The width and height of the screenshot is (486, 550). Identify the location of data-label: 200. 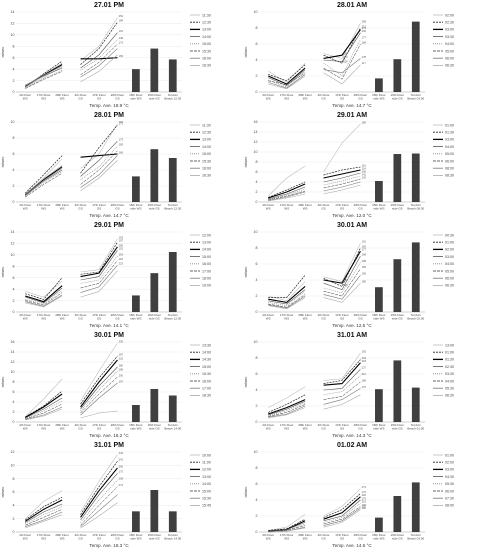
(121, 375).